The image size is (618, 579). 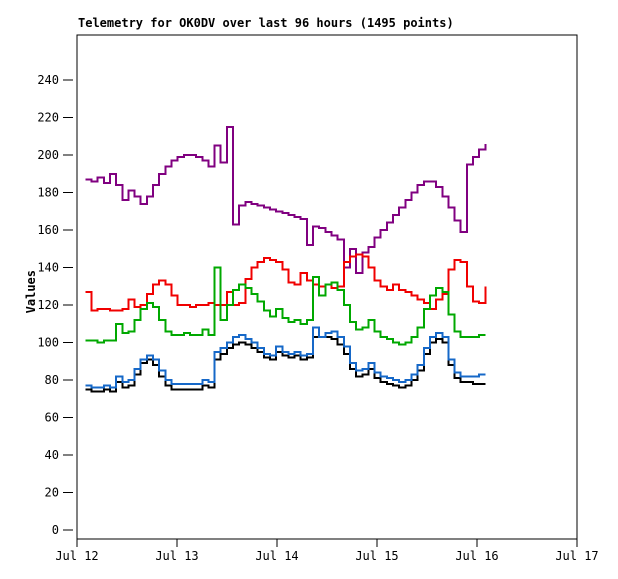 I want to click on x-tick-label: Jul 17, so click(x=576, y=556).